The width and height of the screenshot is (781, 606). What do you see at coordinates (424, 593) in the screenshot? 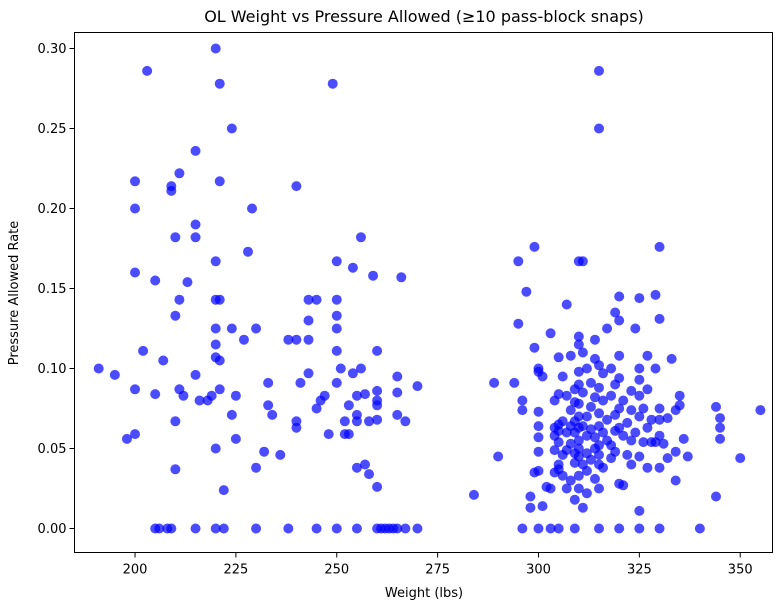
I see `x-axis-label: Weight (lbs)` at bounding box center [424, 593].